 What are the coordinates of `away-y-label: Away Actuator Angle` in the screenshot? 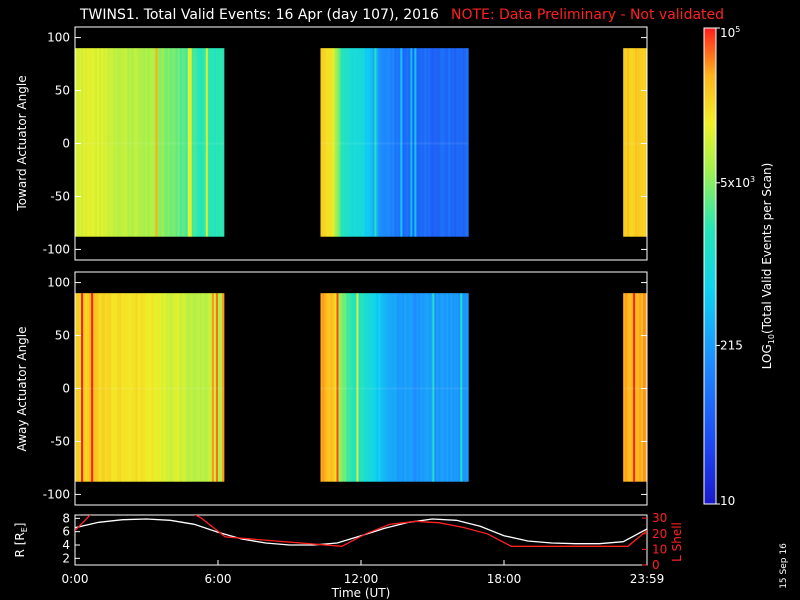 It's located at (22, 388).